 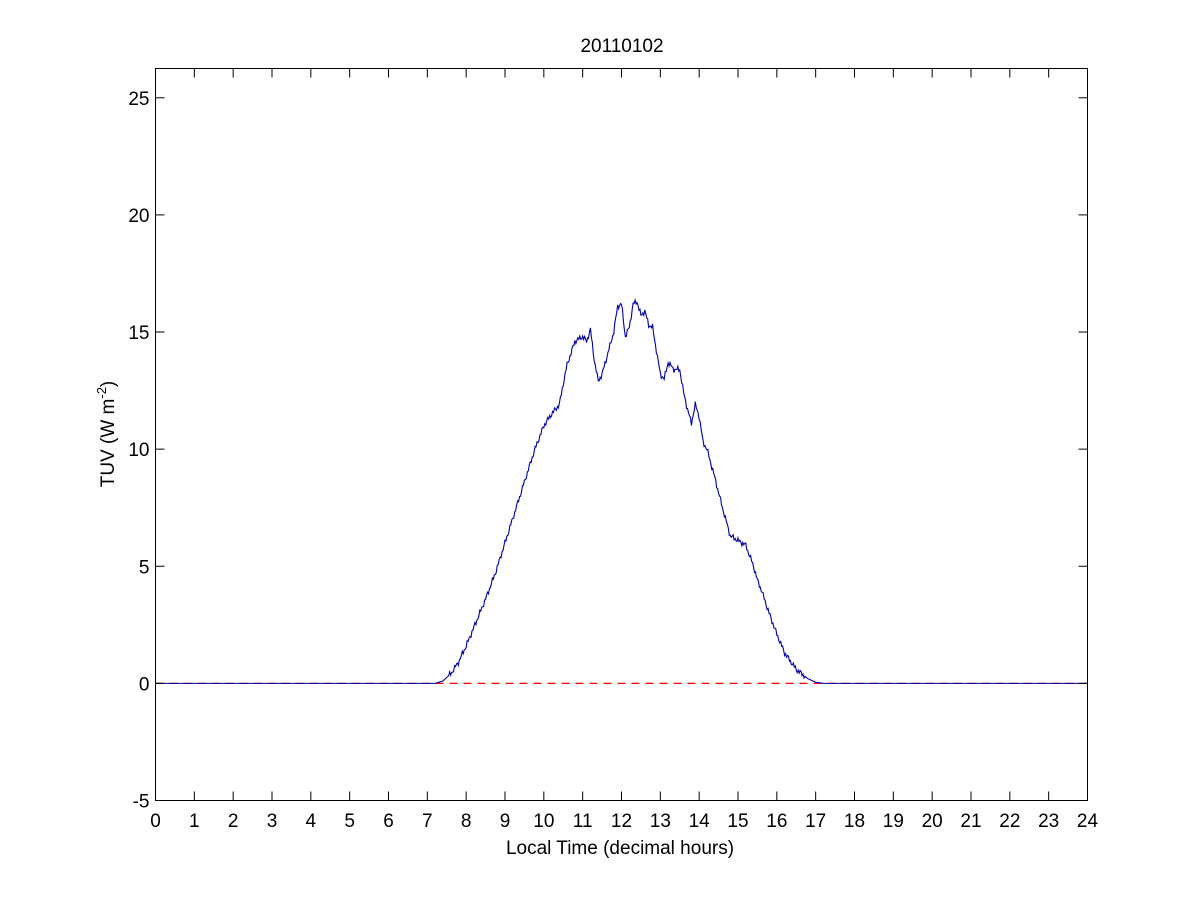 What do you see at coordinates (144, 567) in the screenshot?
I see `y-tick-label: 5` at bounding box center [144, 567].